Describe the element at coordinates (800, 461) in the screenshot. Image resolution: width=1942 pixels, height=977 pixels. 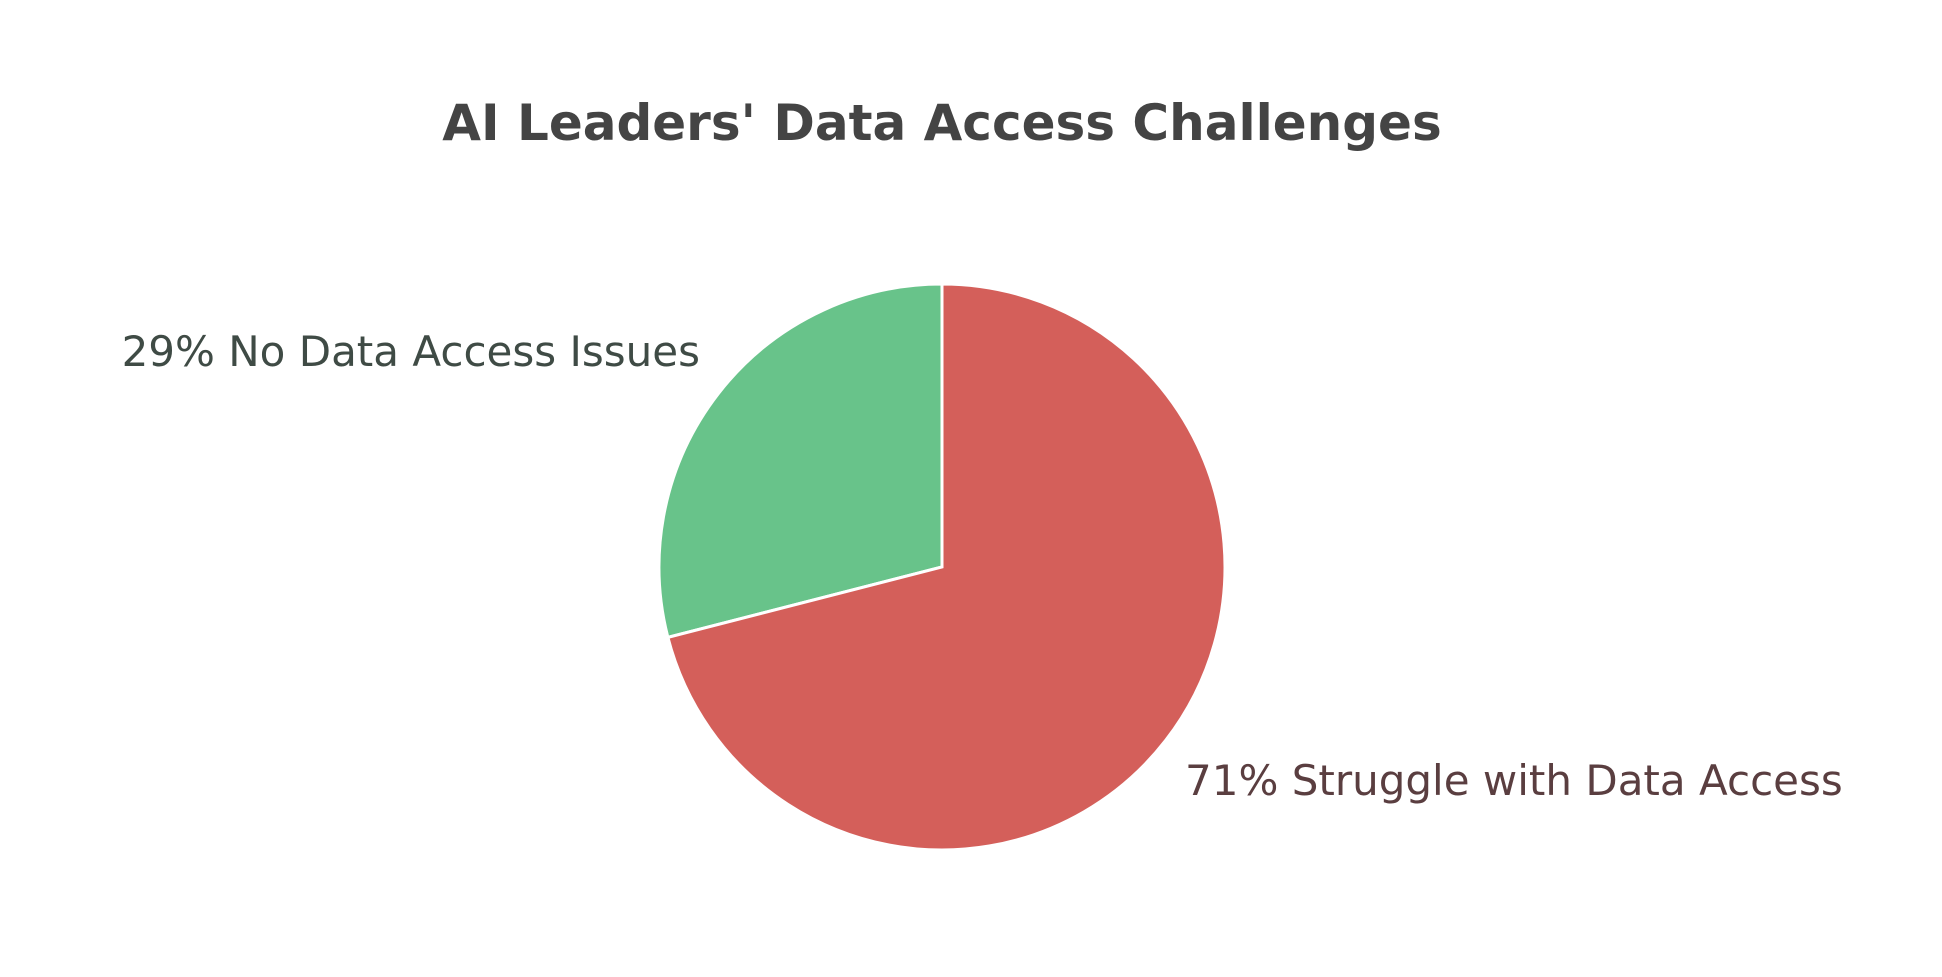
I see `pie-slice-no-issues` at that location.